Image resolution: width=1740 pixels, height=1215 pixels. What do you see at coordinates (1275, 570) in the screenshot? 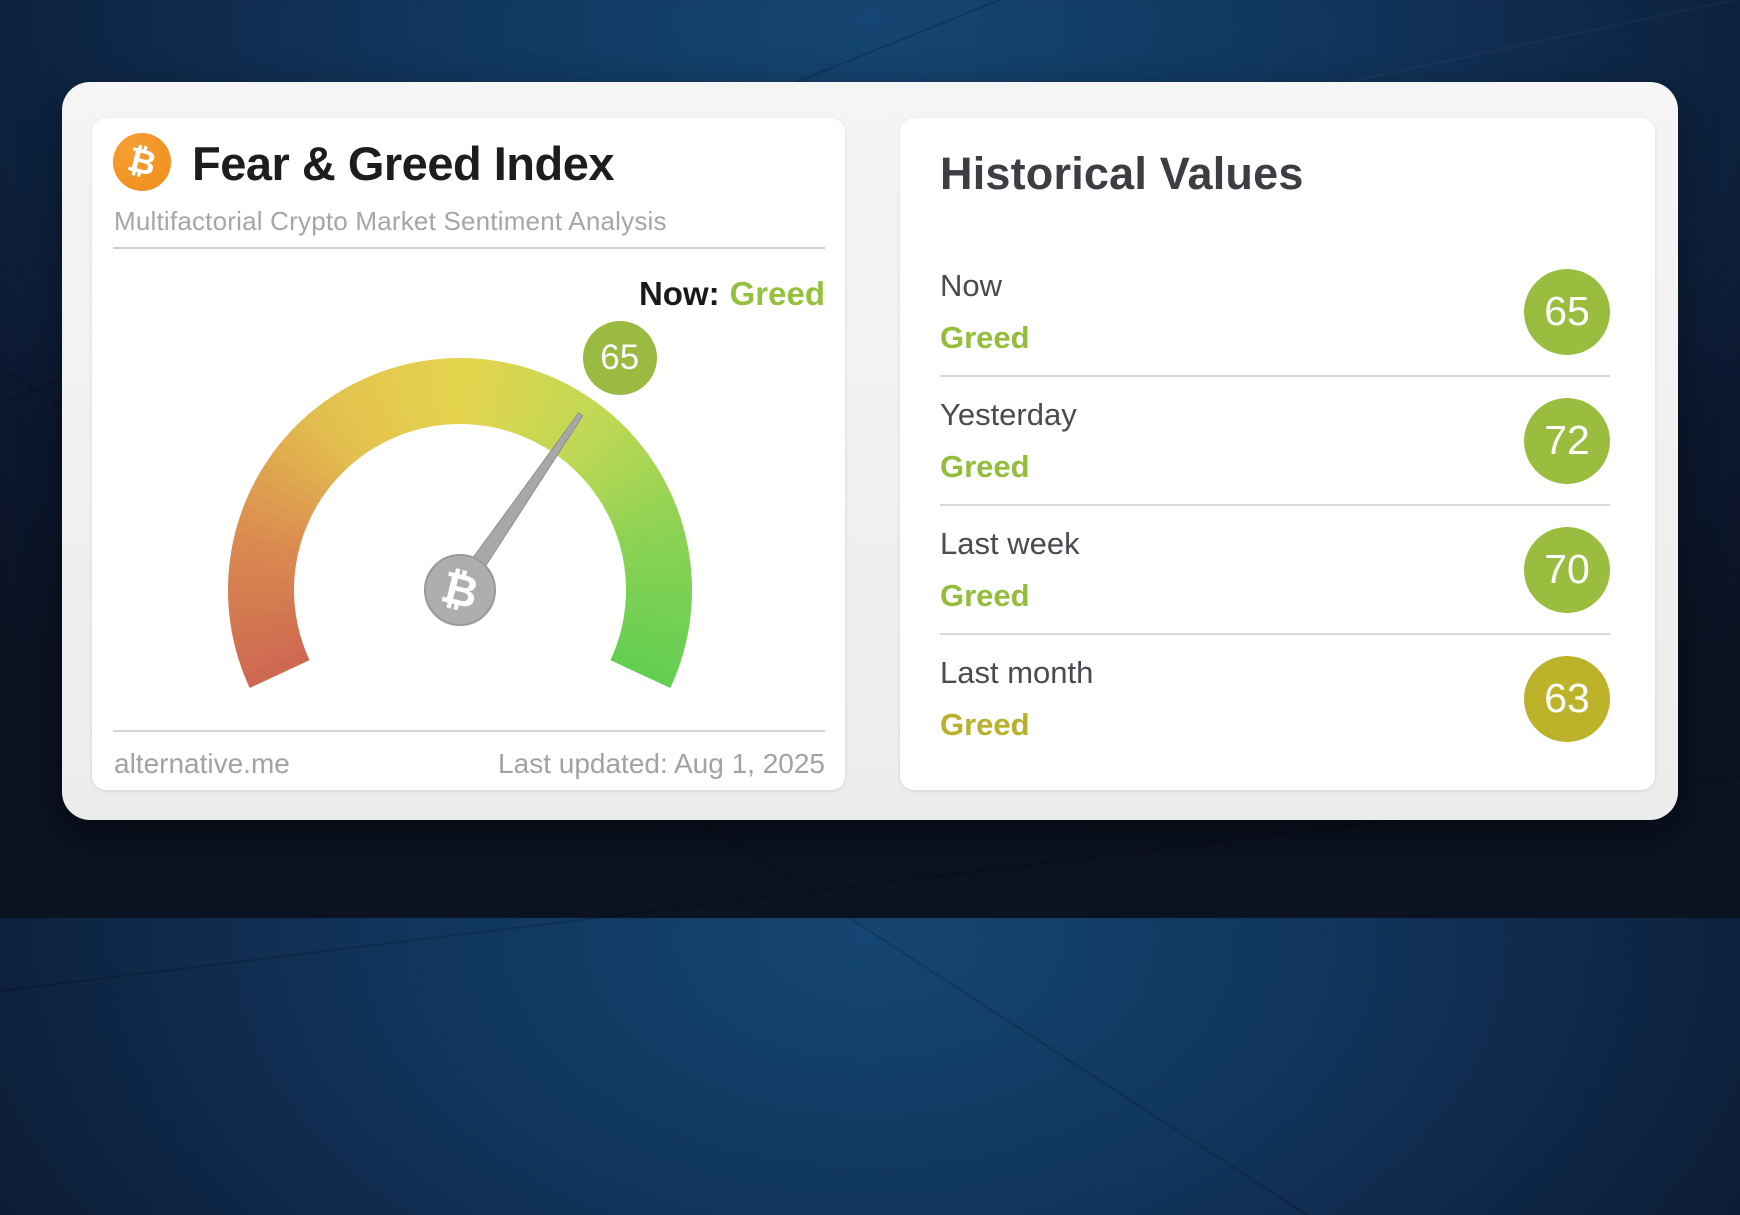
I see `history-row-last-week: Last week Greed 70` at bounding box center [1275, 570].